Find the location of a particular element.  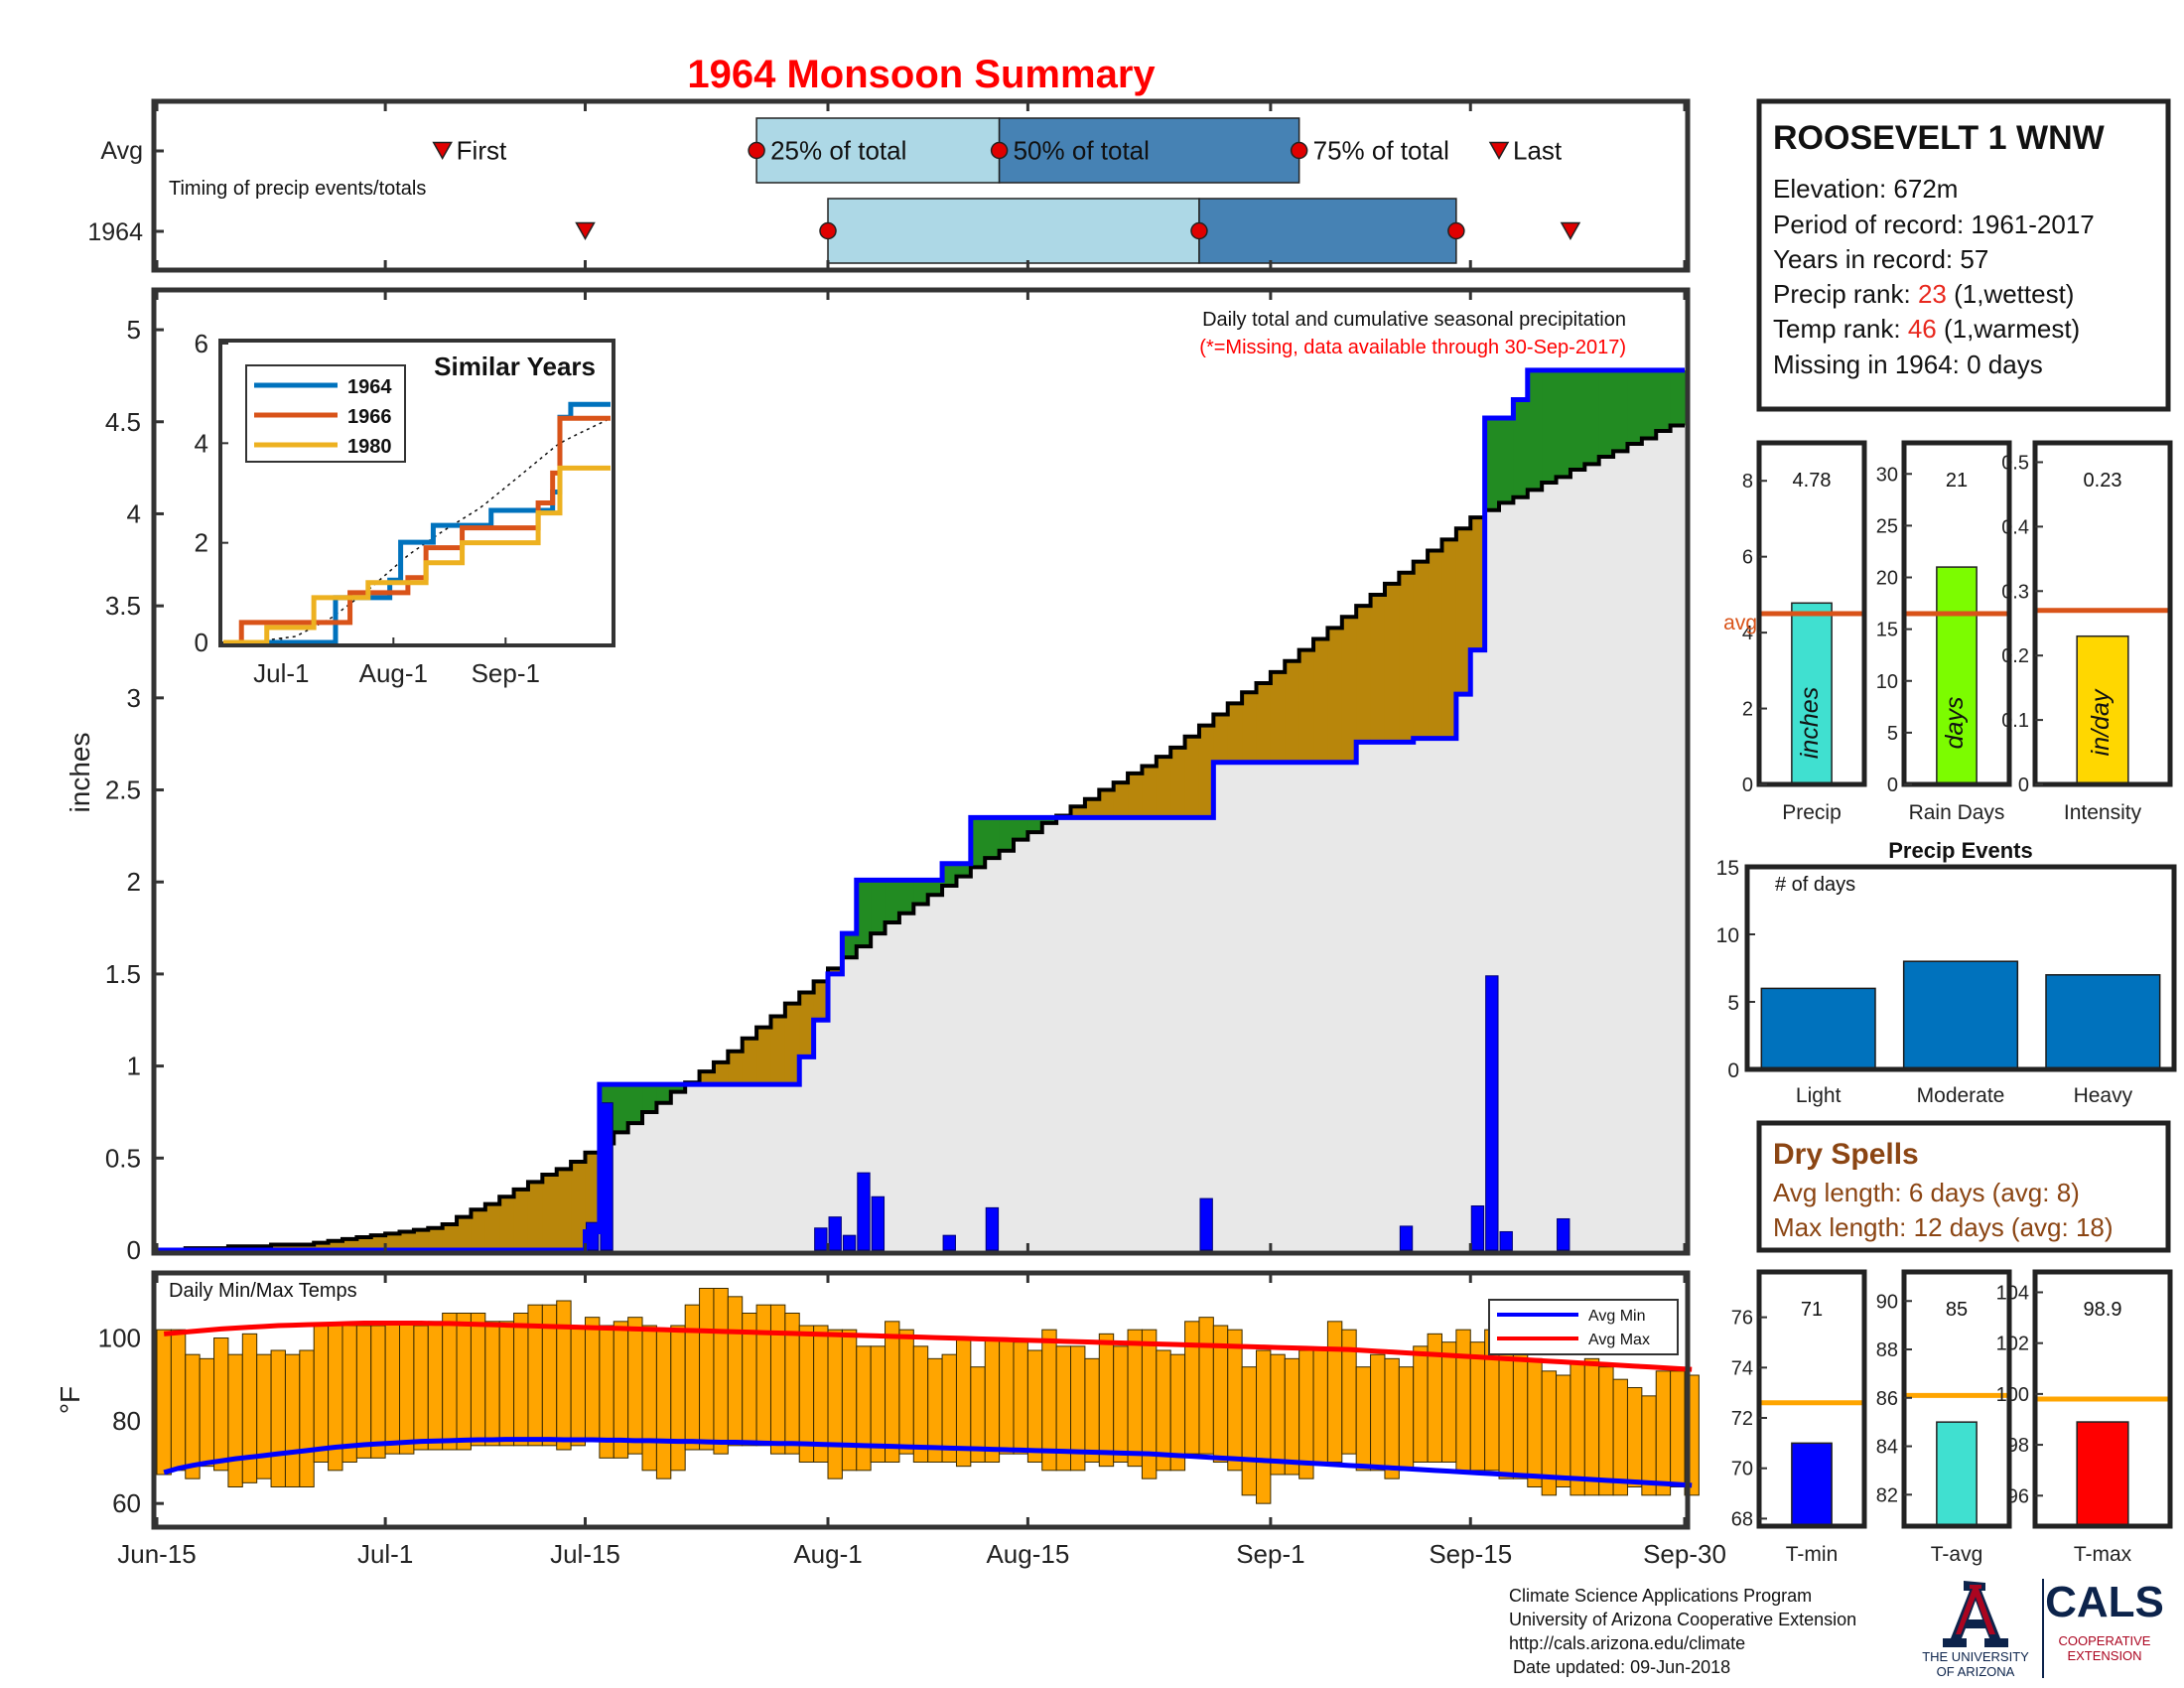

precip-xlabel: Precip is located at coordinates (1812, 812).